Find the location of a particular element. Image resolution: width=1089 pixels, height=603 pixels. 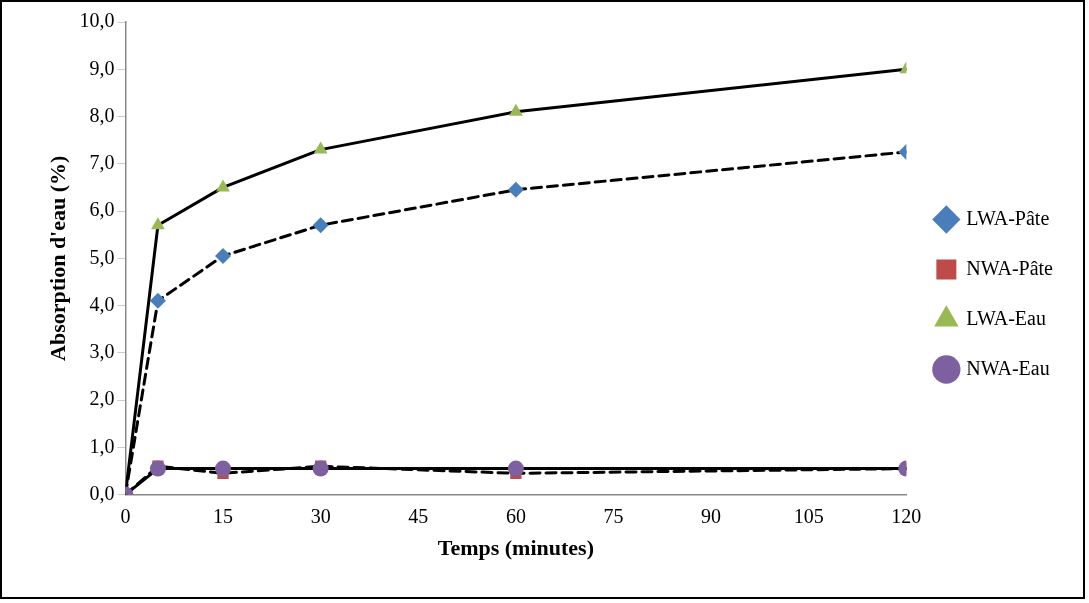

x-axis-title: Temps (minutes) is located at coordinates (516, 548).